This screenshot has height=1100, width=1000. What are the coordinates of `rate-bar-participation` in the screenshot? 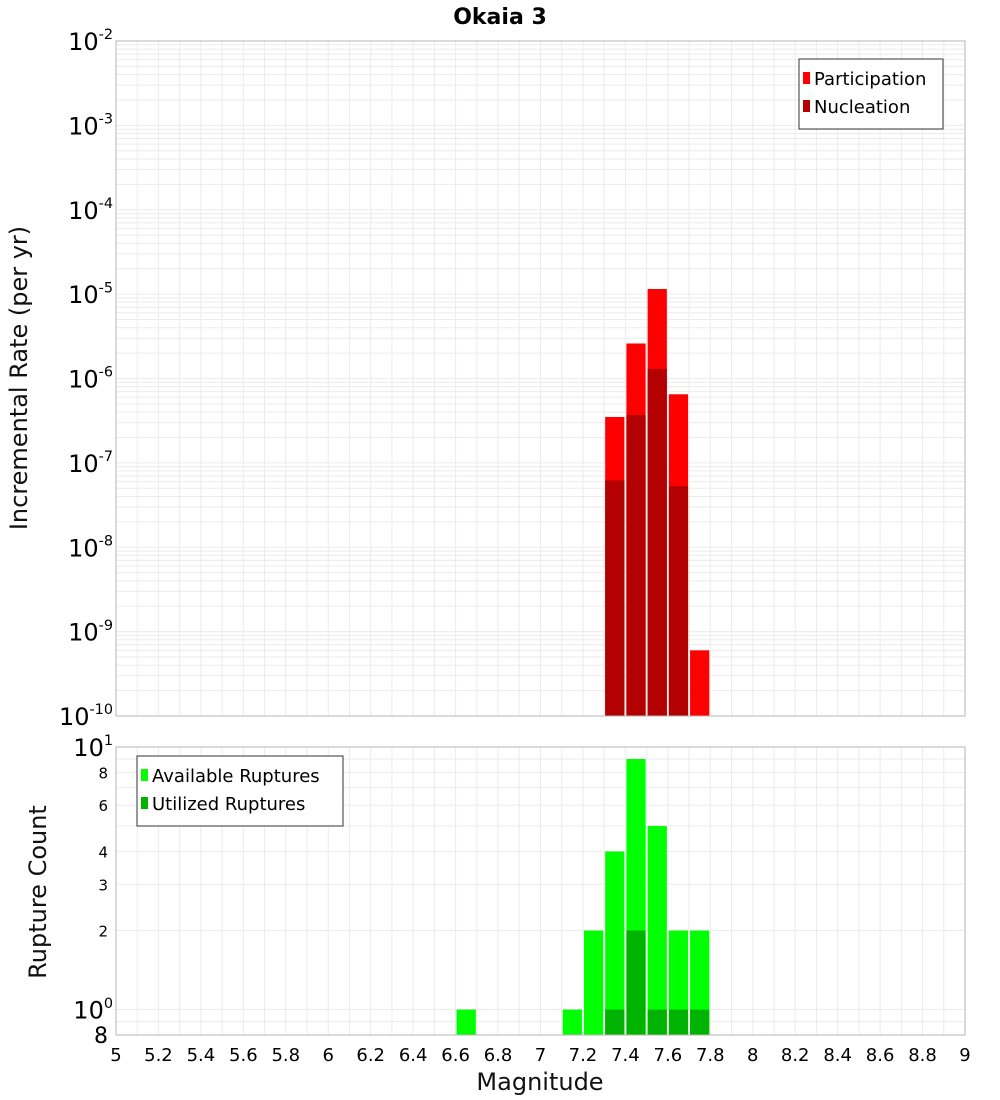 It's located at (700, 683).